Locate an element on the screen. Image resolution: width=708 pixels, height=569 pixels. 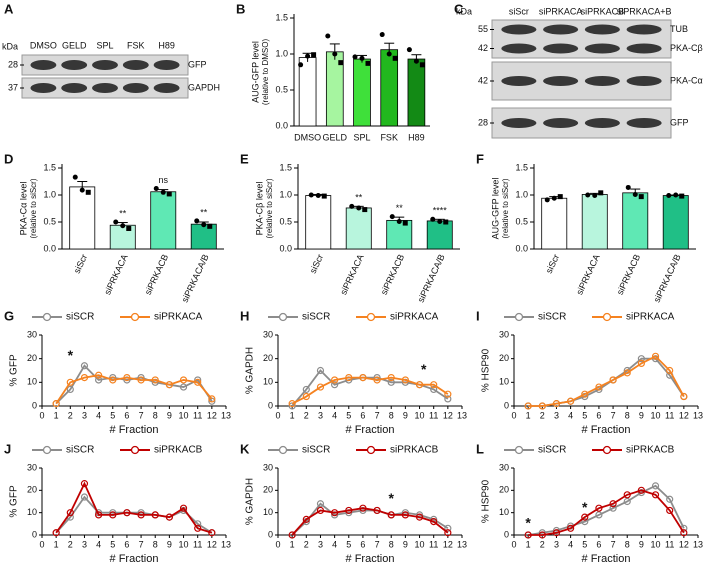
x-tick-label: siPRKACA/B is located at coordinates (431, 278).